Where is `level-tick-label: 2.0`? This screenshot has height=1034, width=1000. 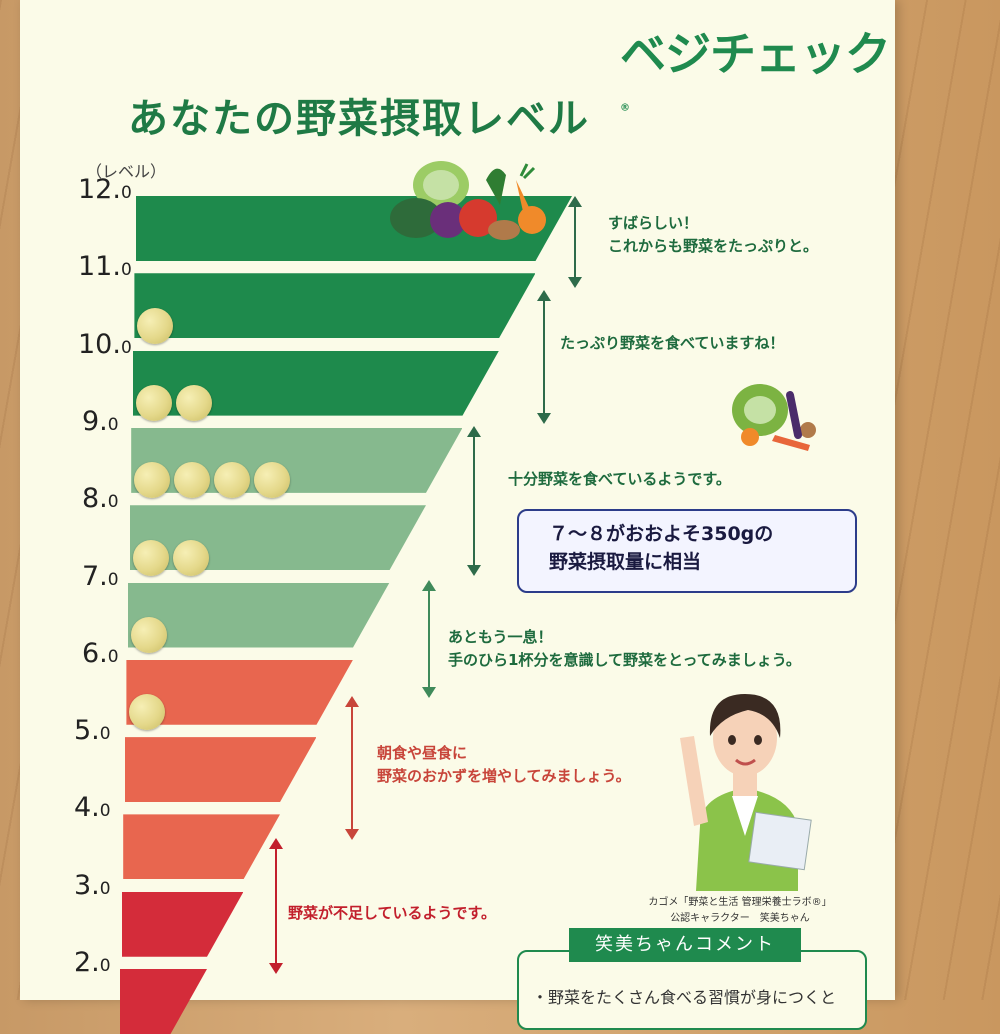 level-tick-label: 2.0 is located at coordinates (92, 962).